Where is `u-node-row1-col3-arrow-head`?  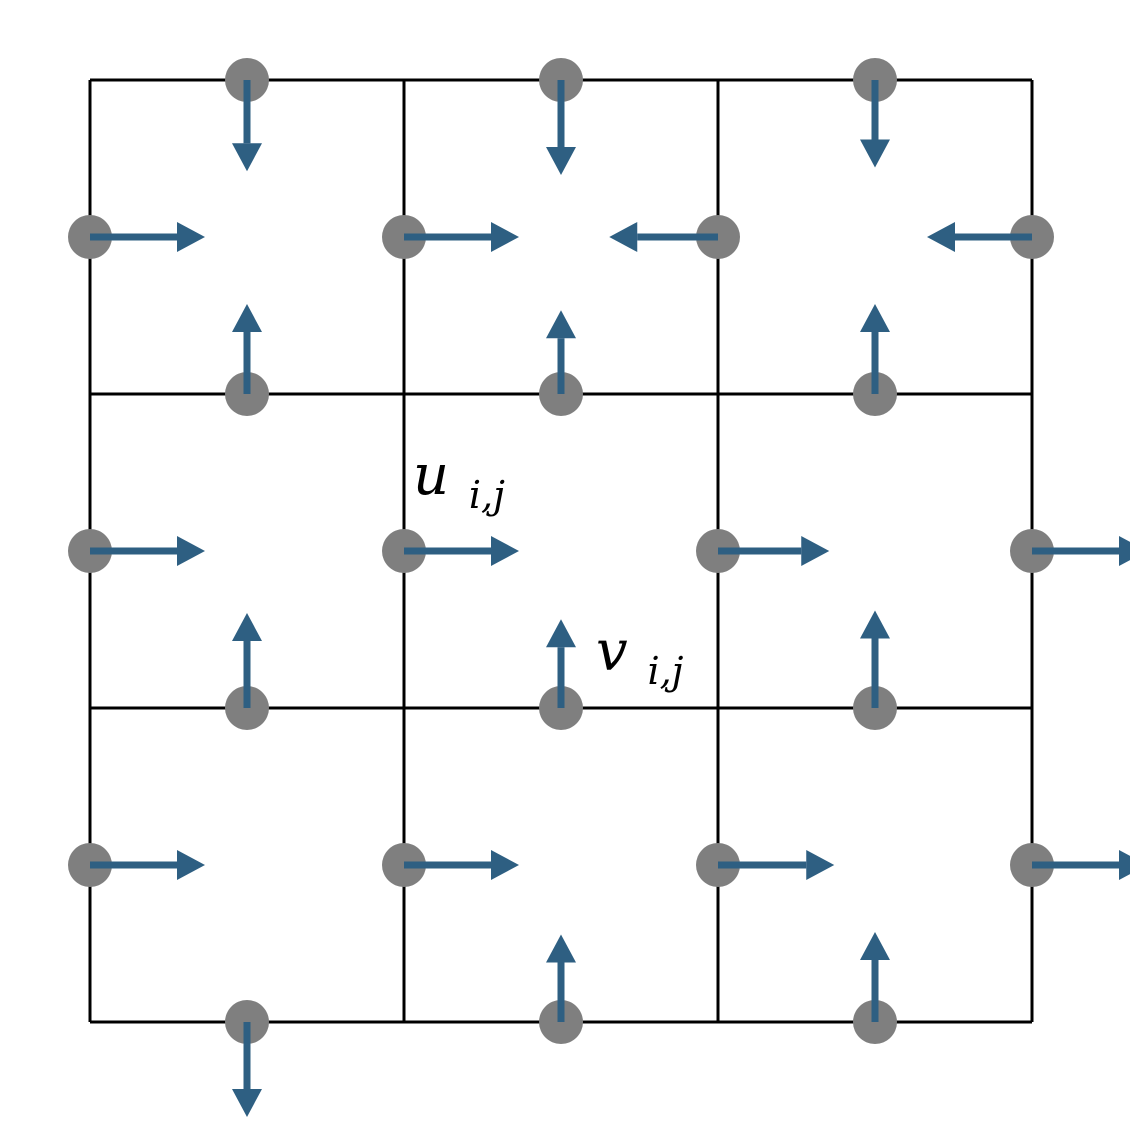
u-node-row1-col3-arrow-head is located at coordinates (941, 237).